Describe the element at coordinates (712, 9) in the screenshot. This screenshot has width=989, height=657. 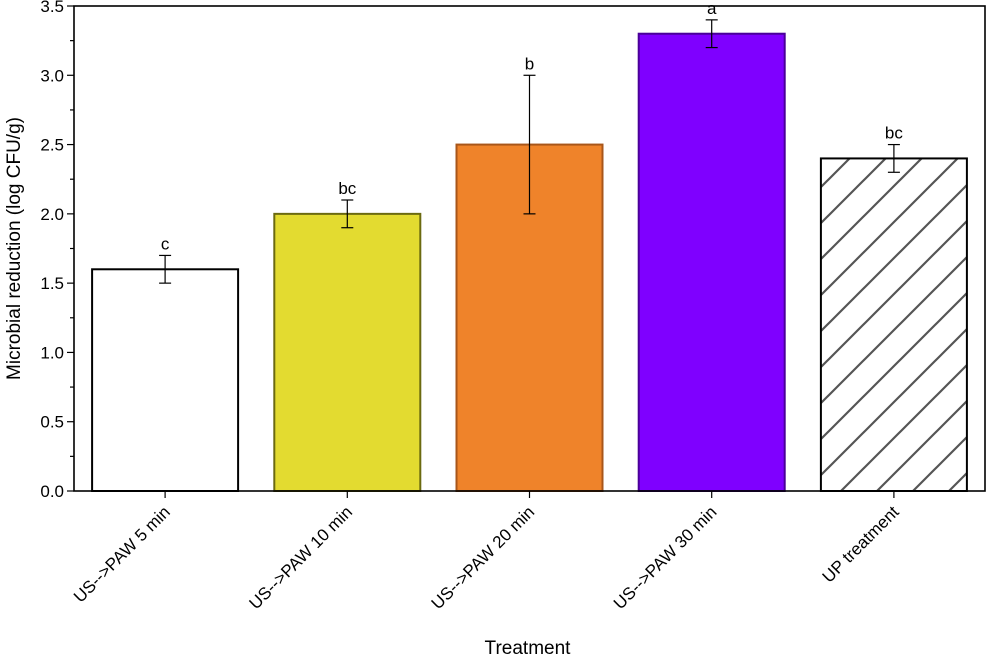
I see `significance-letter-4: a` at that location.